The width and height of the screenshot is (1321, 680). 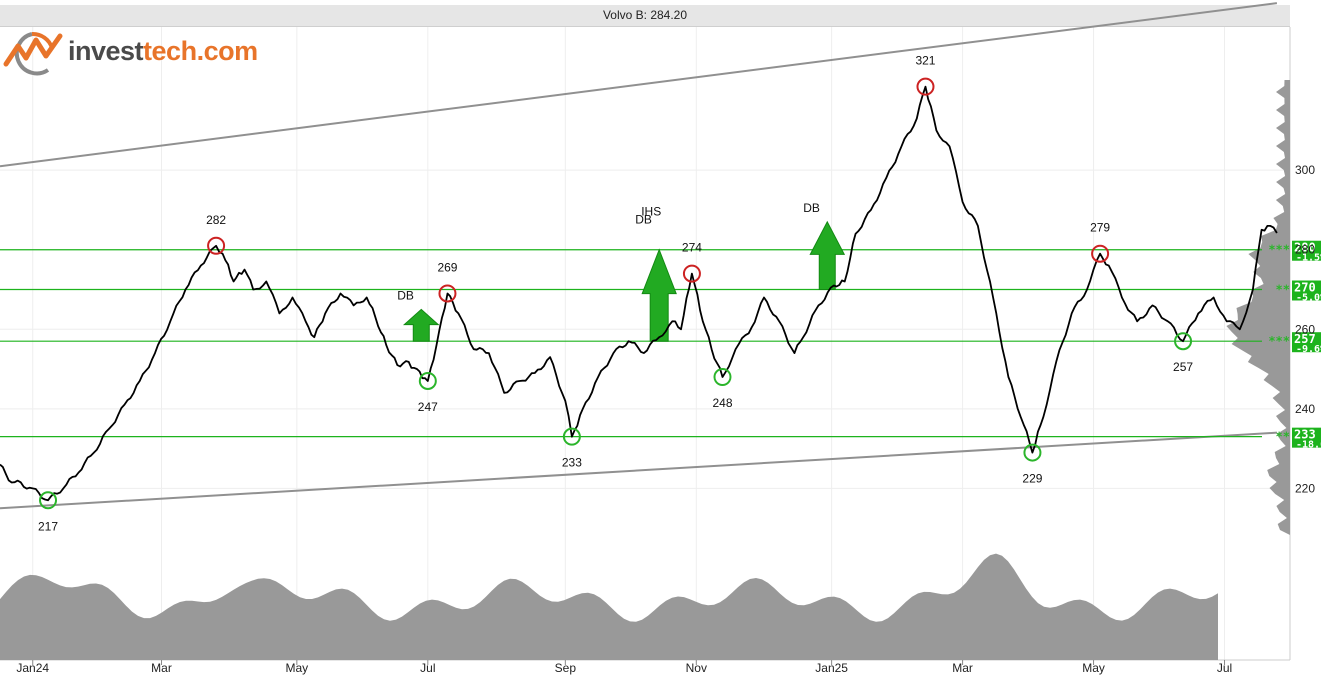 I want to click on volume-area, so click(x=609, y=606).